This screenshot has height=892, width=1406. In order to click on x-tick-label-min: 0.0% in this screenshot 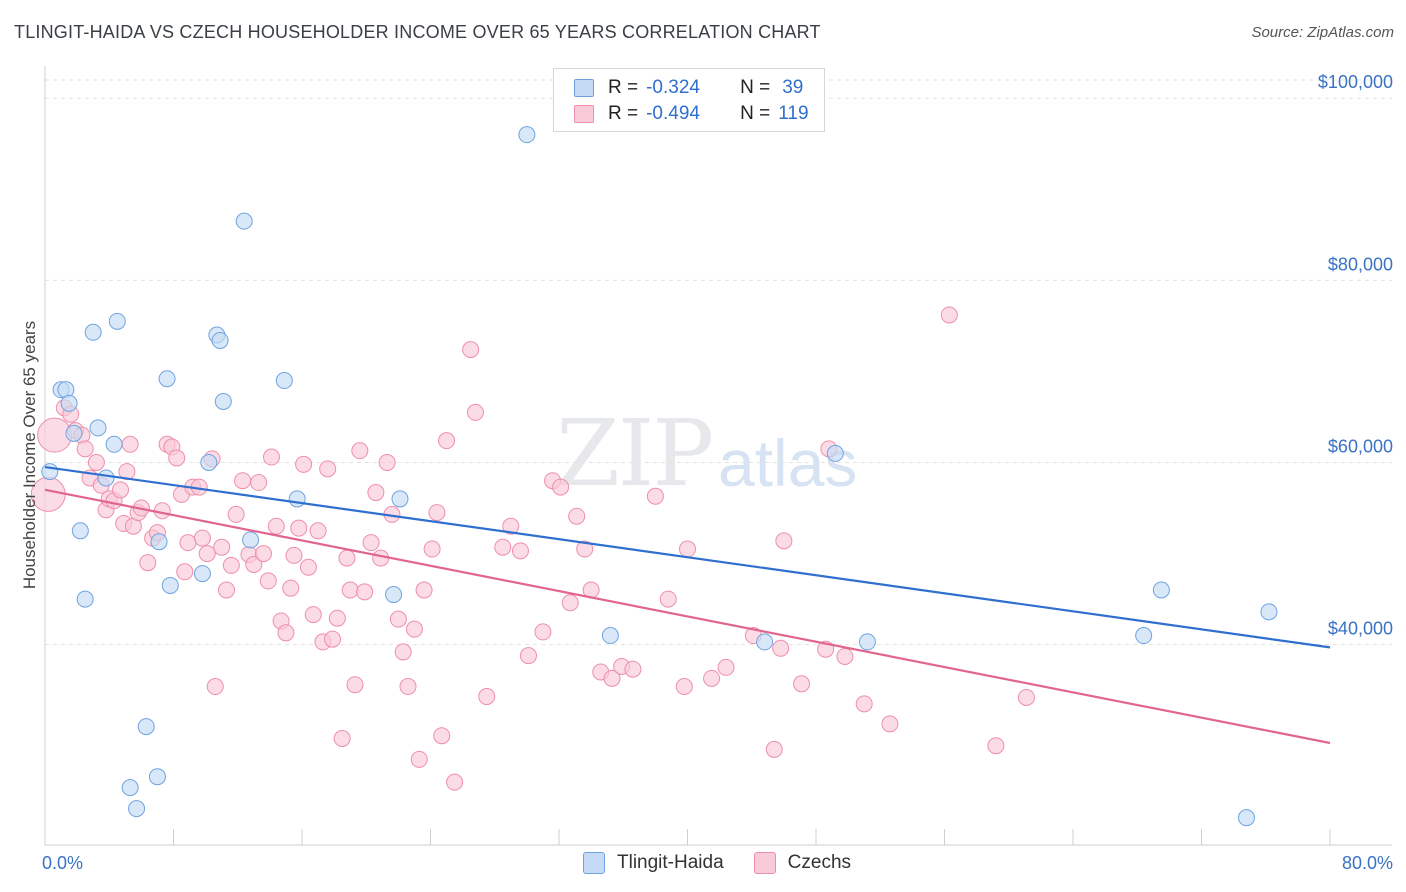, I will do `click(62, 863)`.